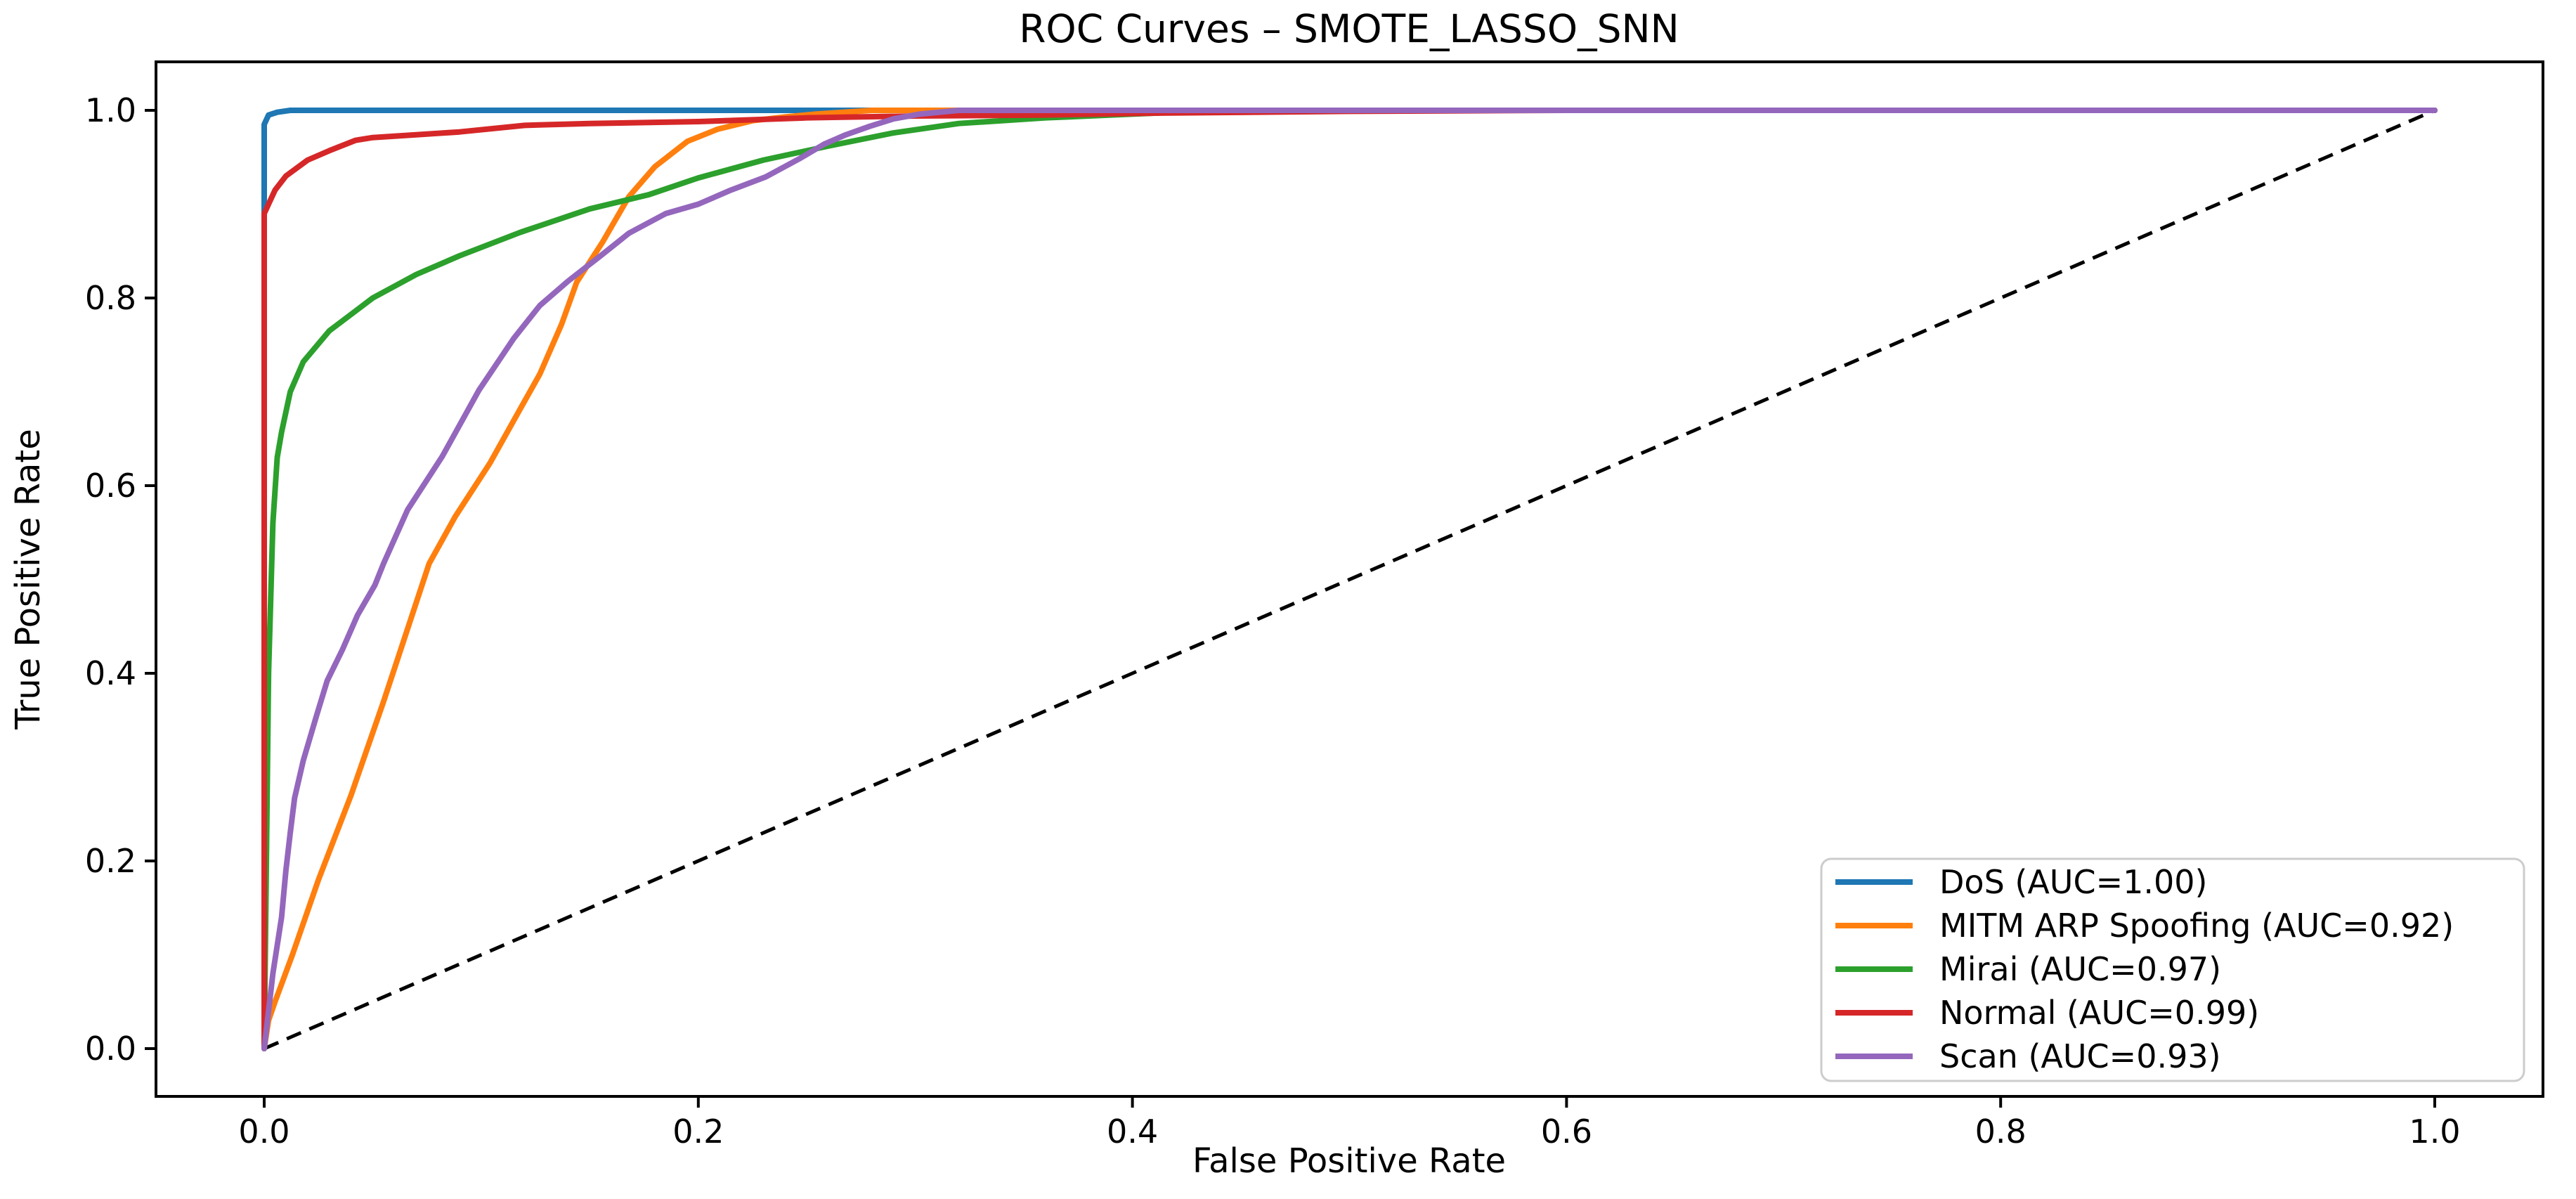 This screenshot has height=1199, width=2576. What do you see at coordinates (2099, 1013) in the screenshot?
I see `legend-label: Normal (AUC=0.99)` at bounding box center [2099, 1013].